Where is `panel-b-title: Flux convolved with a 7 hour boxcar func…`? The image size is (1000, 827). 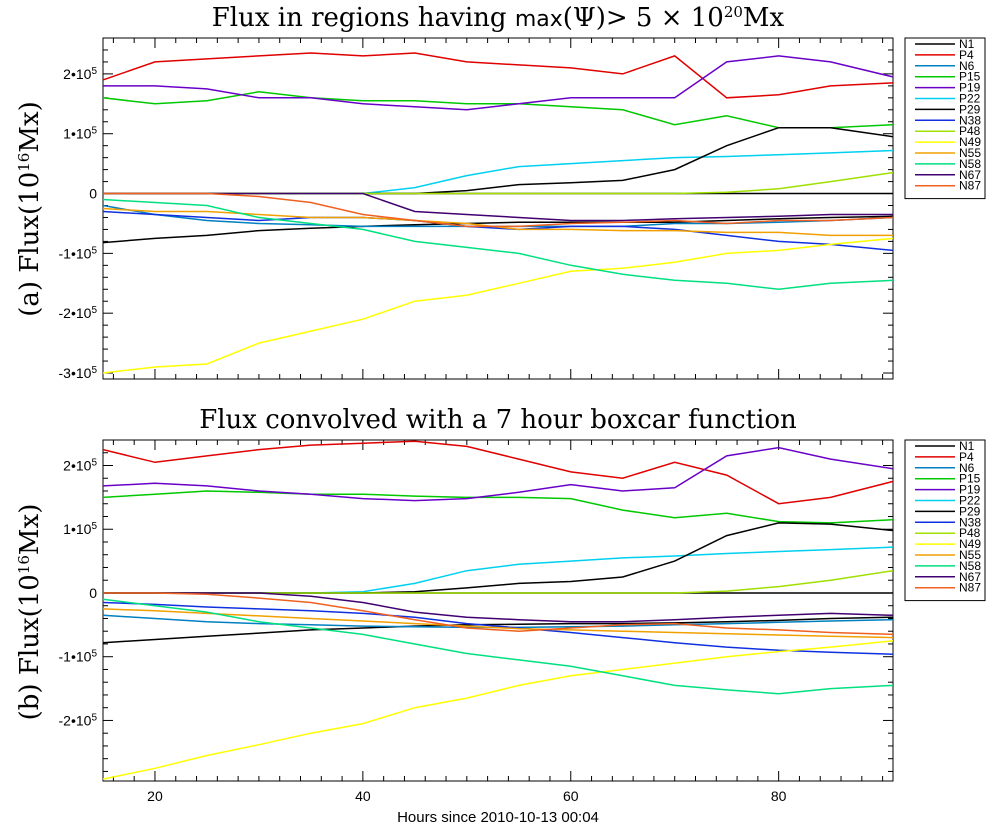 panel-b-title: Flux convolved with a 7 hour boxcar func… is located at coordinates (498, 420).